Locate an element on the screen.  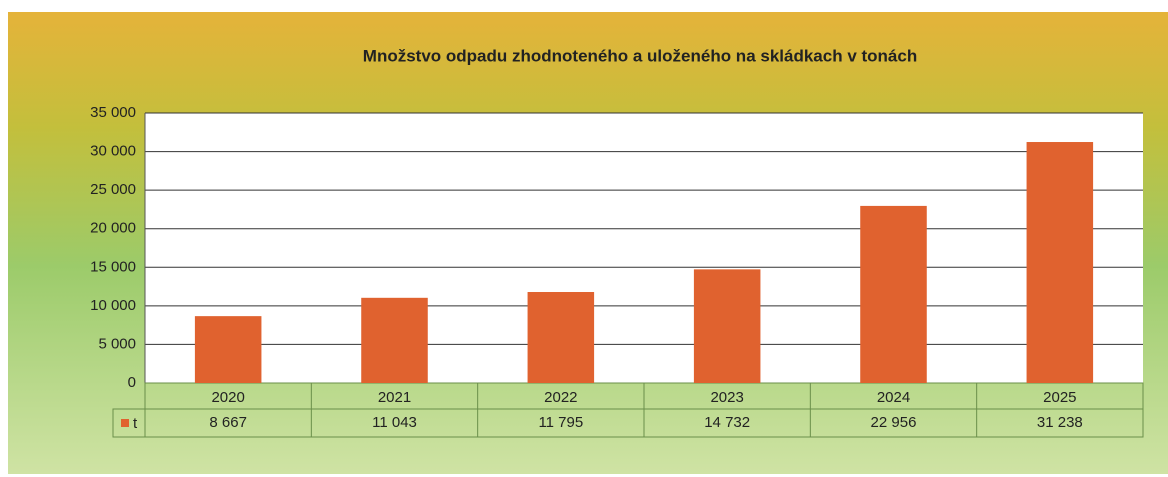
data-table-value: 14 732 is located at coordinates (727, 422).